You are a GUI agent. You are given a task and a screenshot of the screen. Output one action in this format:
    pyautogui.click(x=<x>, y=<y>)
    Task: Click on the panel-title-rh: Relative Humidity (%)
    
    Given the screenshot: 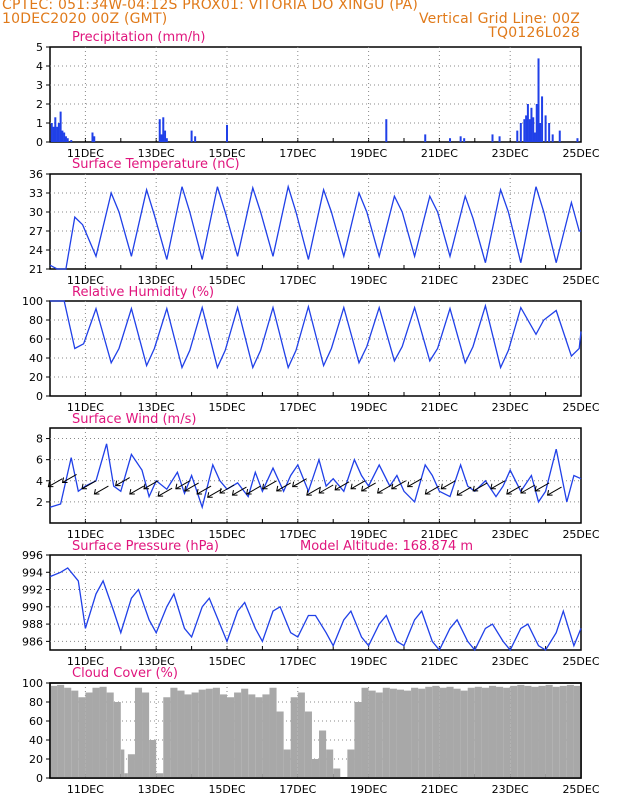 What is the action you would take?
    pyautogui.click(x=143, y=292)
    